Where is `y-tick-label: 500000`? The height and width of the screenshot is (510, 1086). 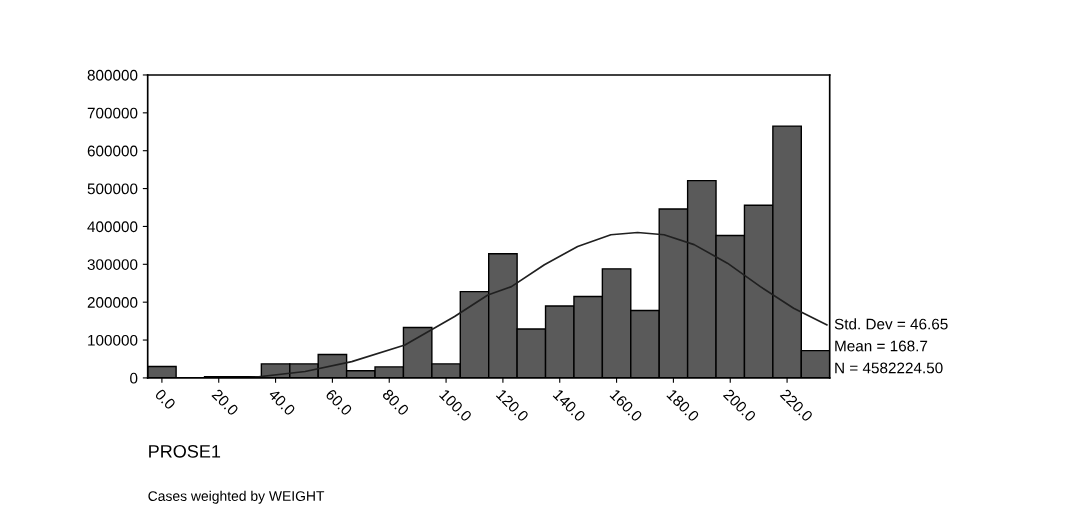 y-tick-label: 500000 is located at coordinates (112, 189).